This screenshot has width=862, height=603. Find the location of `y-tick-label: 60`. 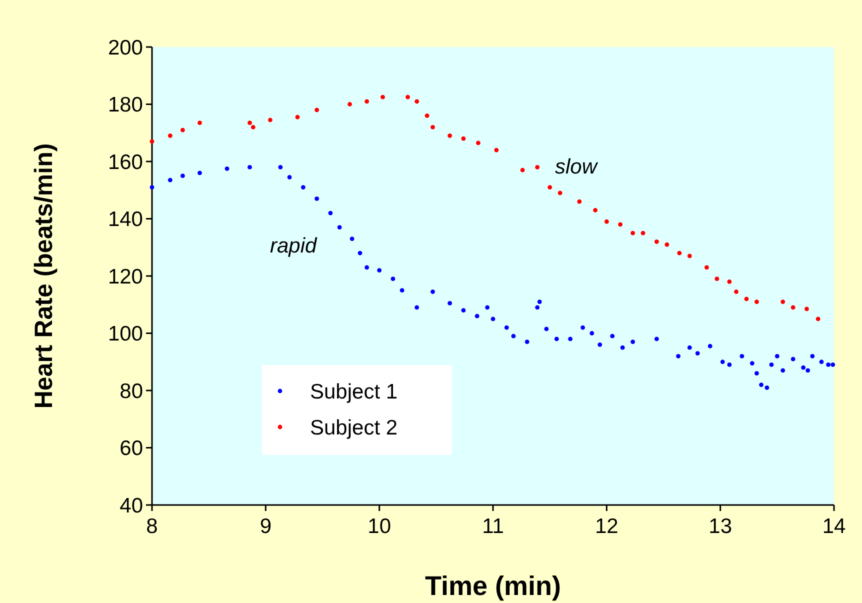

y-tick-label: 60 is located at coordinates (131, 448).